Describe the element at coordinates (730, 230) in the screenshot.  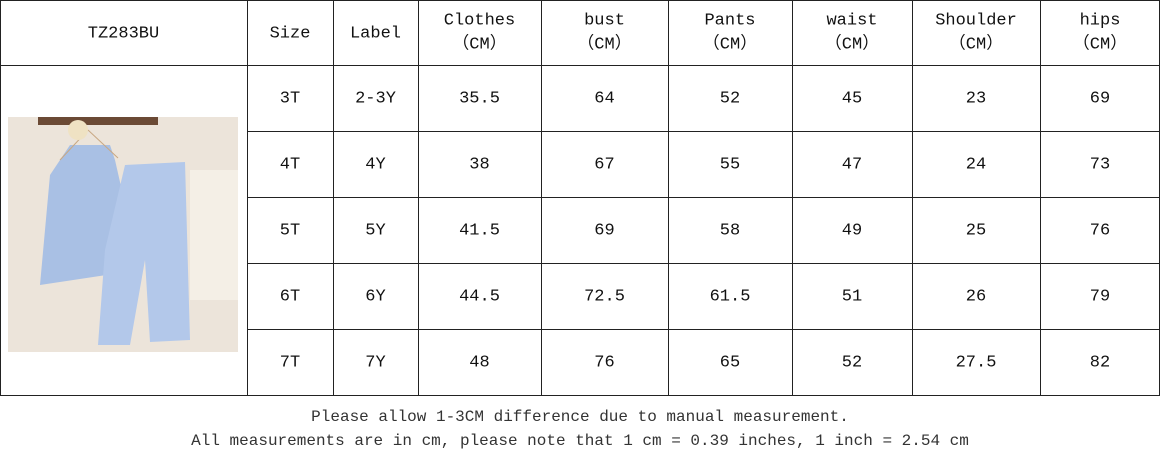
I see `table-cell: 58` at that location.